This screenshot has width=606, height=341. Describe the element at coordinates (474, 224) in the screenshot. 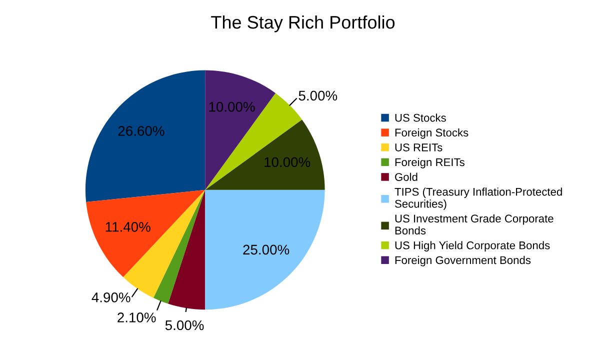

I see `legend-label: US Investment Grade Corporate Bonds` at that location.